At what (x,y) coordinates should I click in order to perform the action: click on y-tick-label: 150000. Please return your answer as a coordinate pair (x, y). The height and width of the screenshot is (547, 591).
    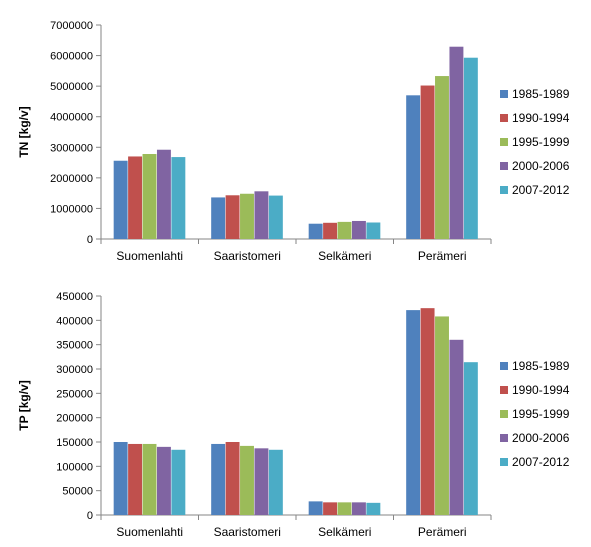
    Looking at the image, I should click on (74, 443).